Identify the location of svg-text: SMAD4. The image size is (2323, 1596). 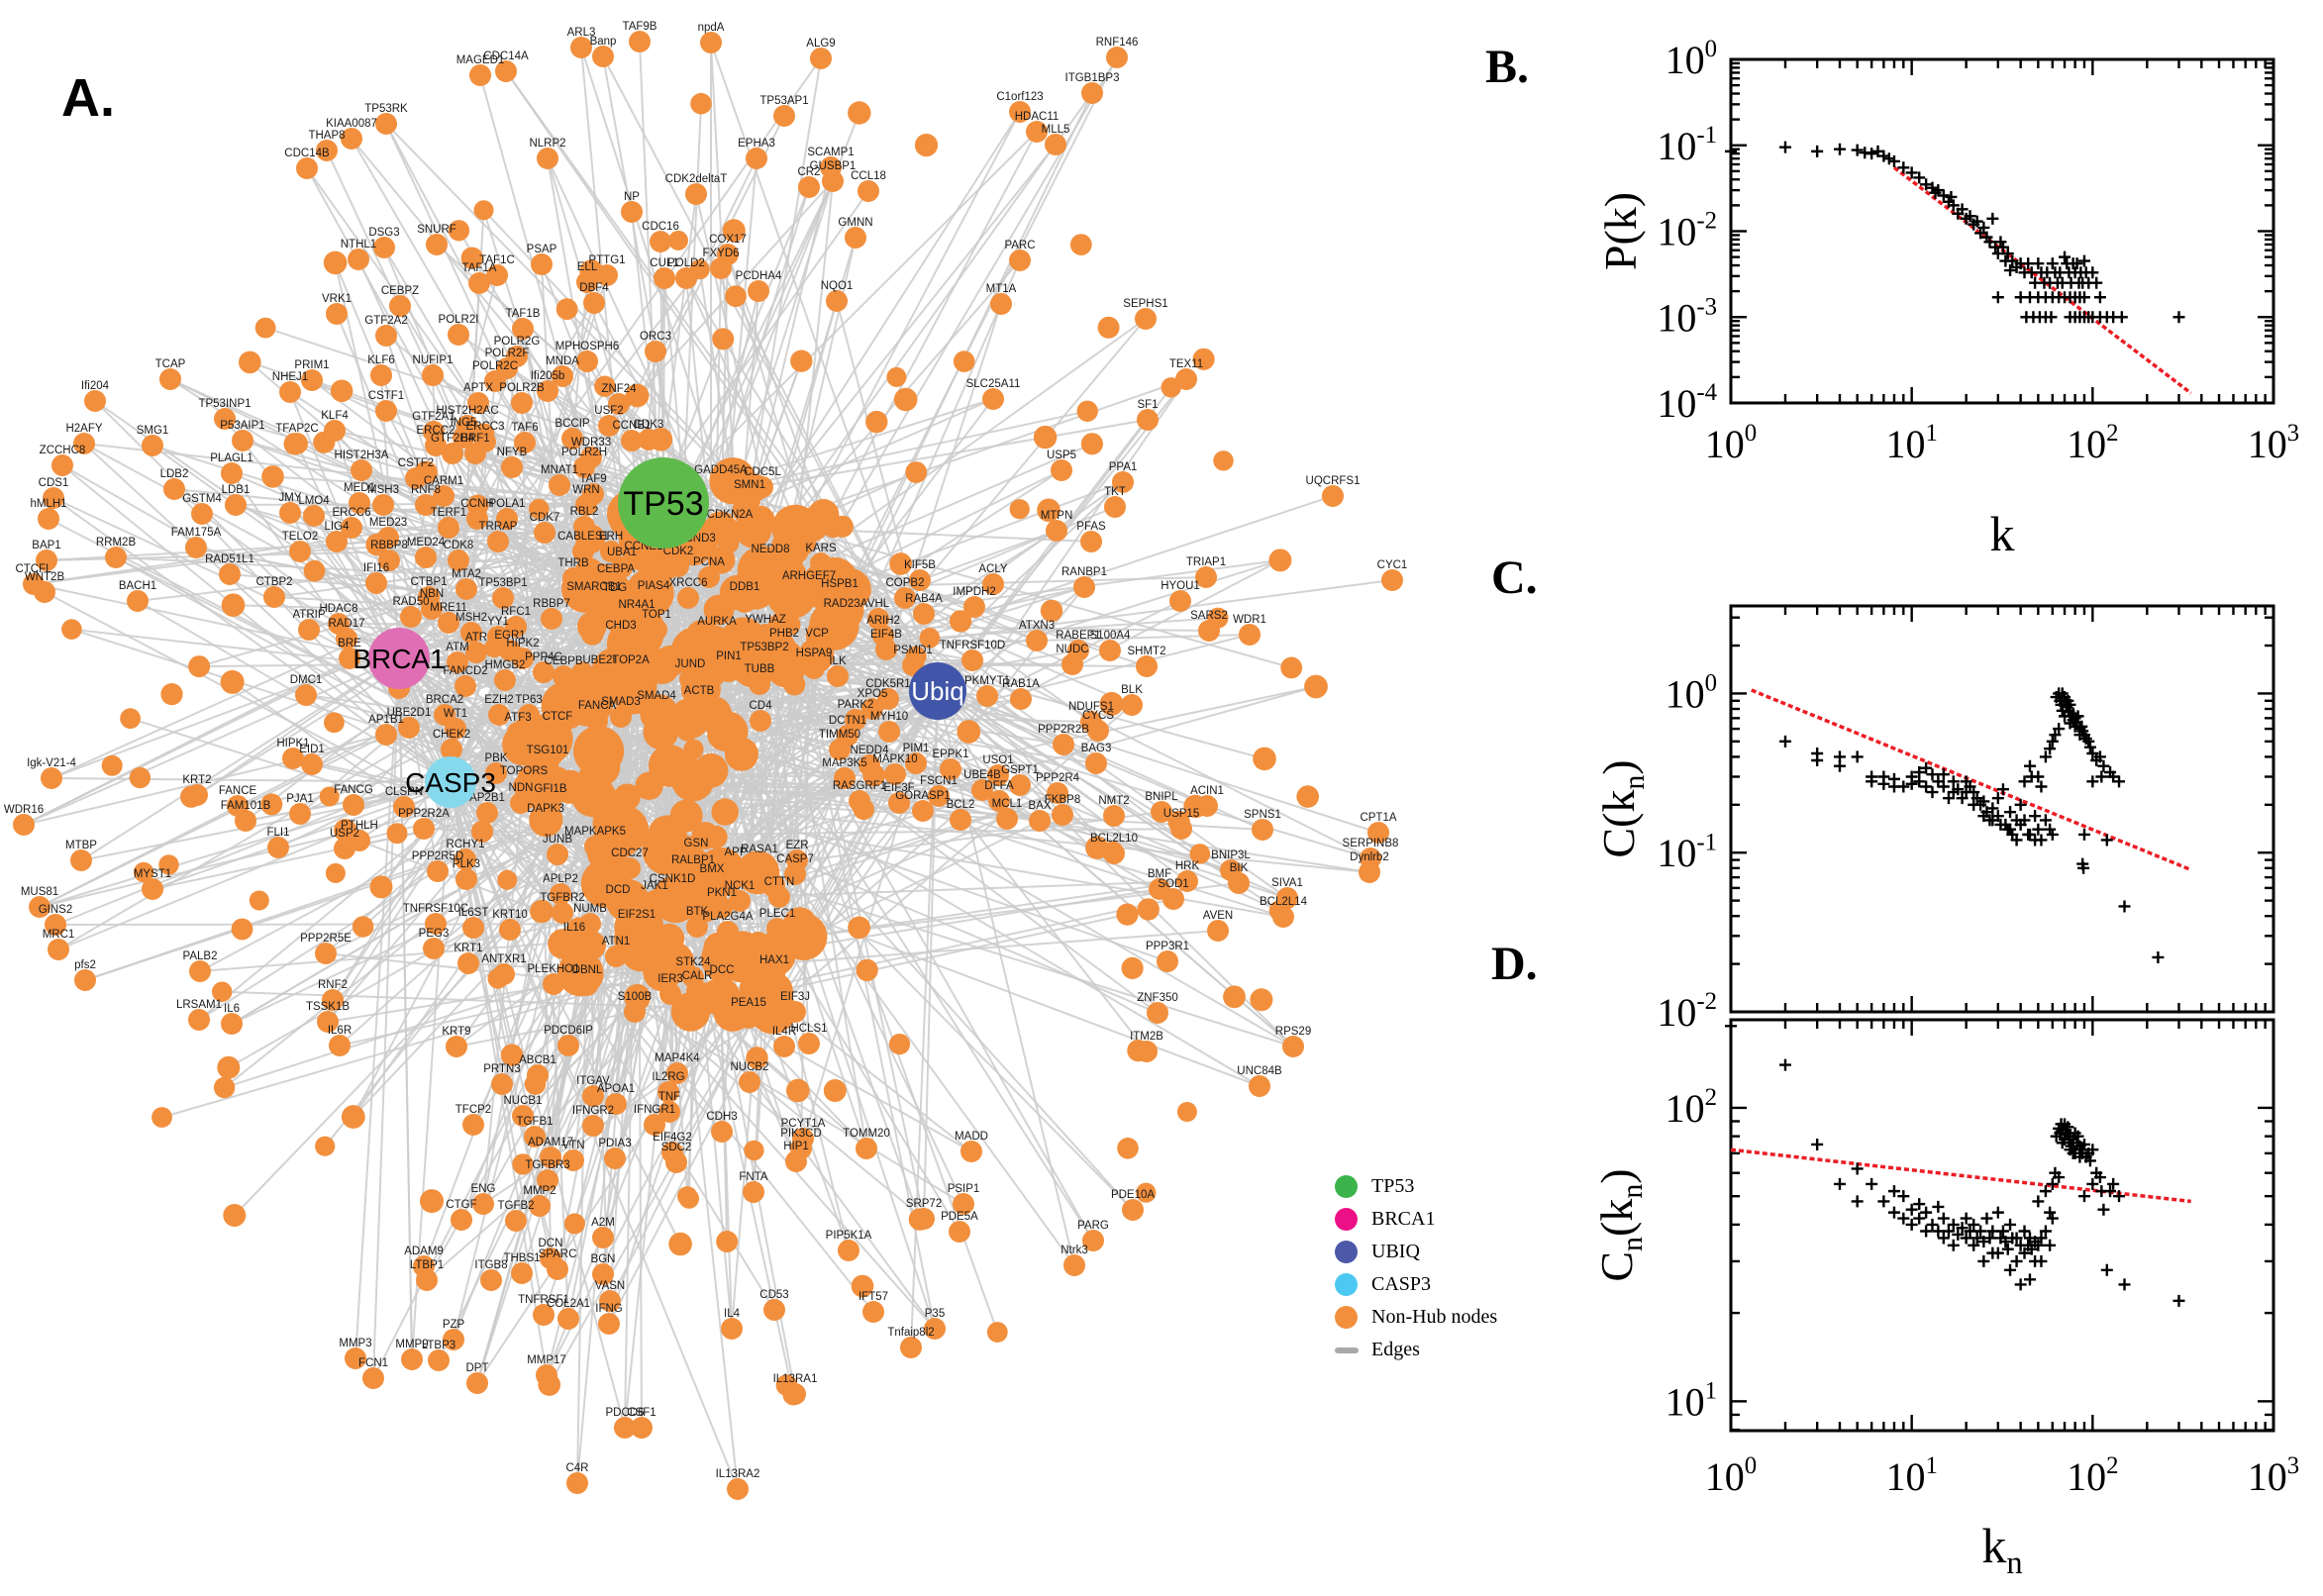
(656, 696).